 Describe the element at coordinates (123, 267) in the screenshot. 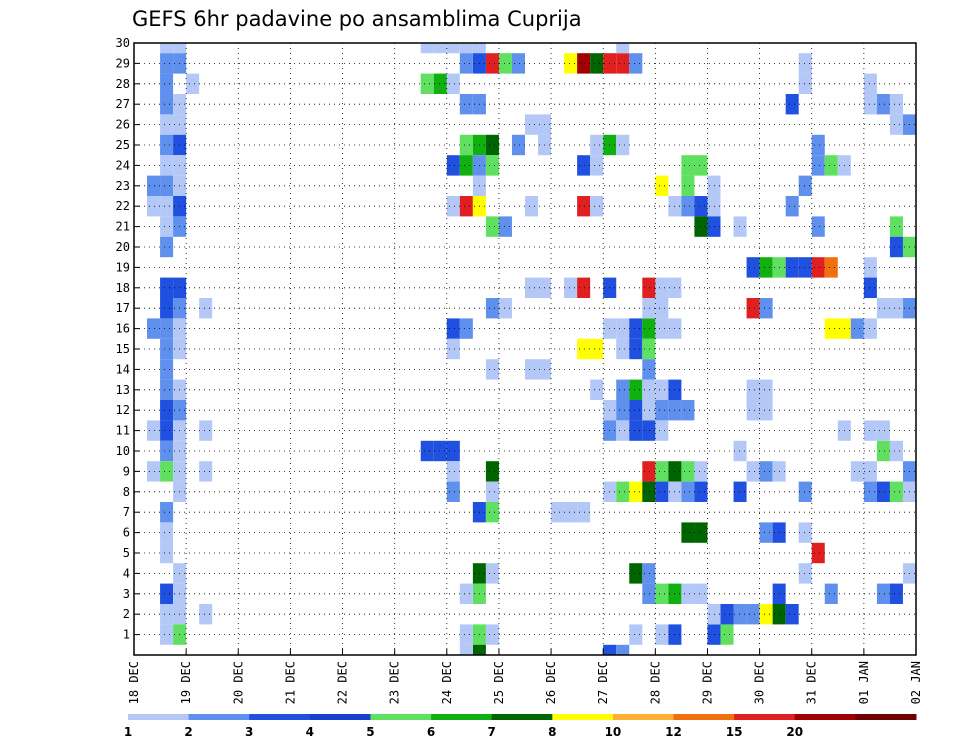

I see `y-tick-label: 19` at that location.